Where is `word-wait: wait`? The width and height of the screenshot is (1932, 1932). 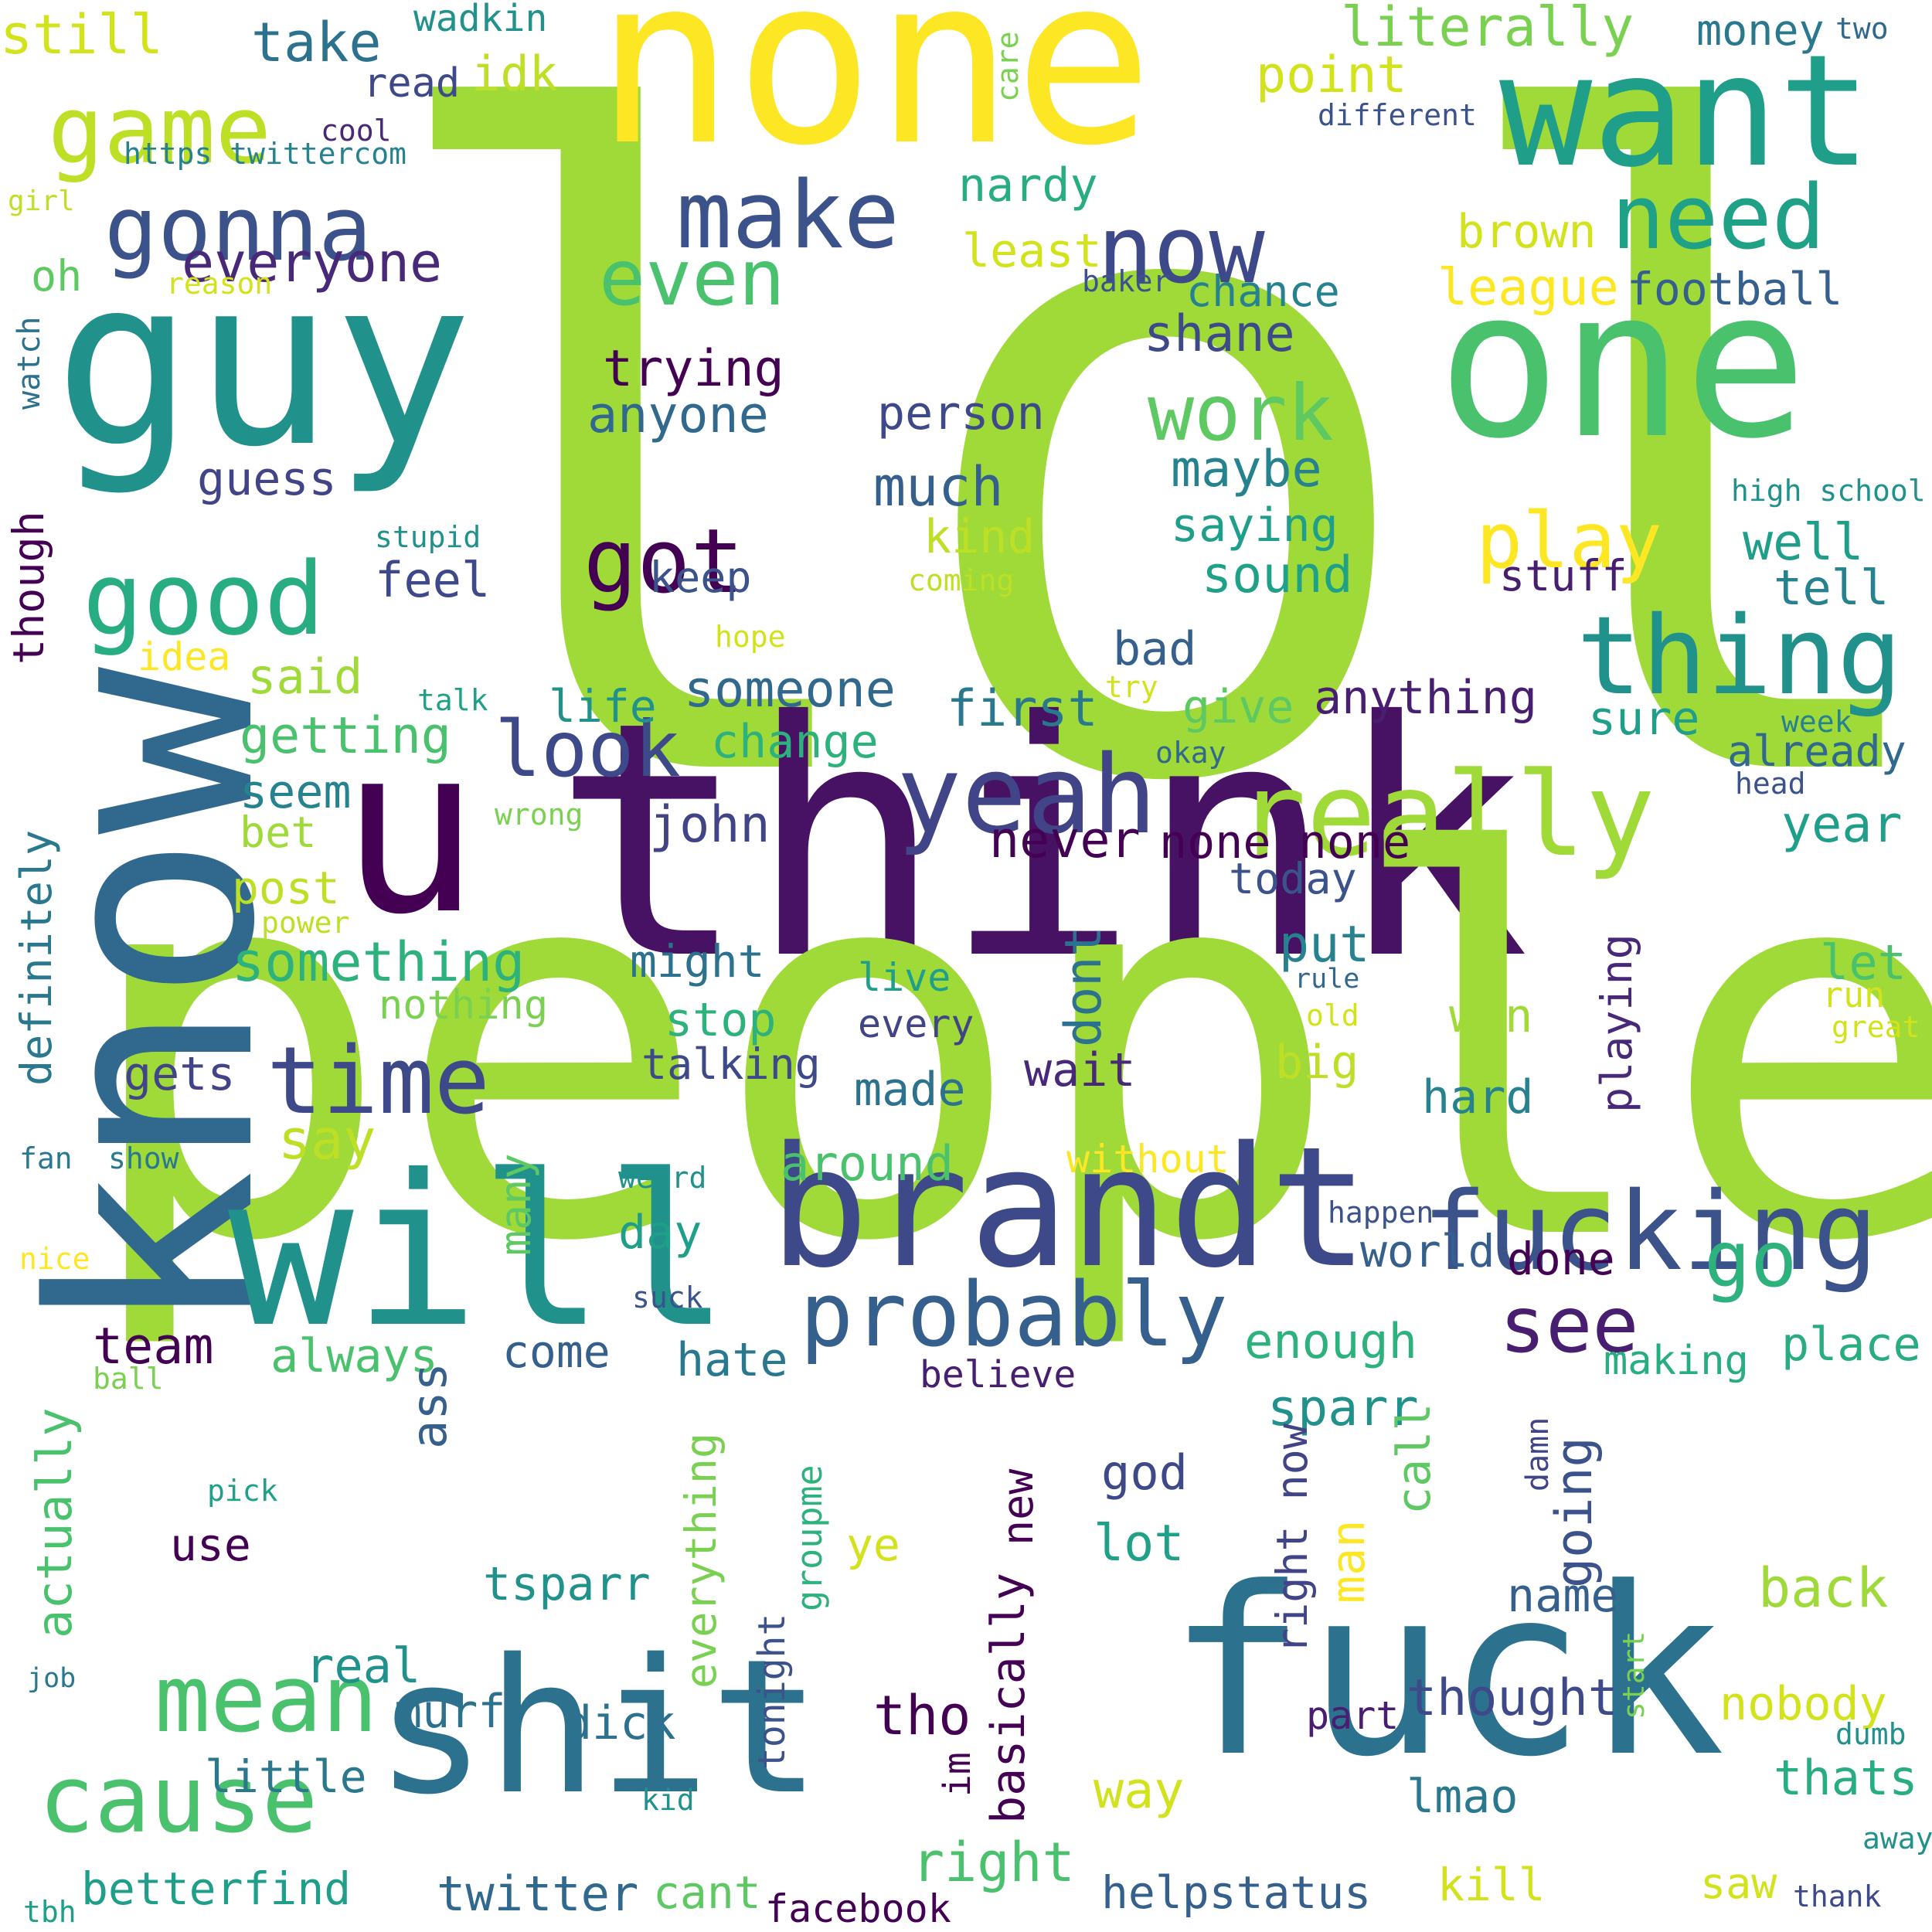
word-wait: wait is located at coordinates (1080, 1070).